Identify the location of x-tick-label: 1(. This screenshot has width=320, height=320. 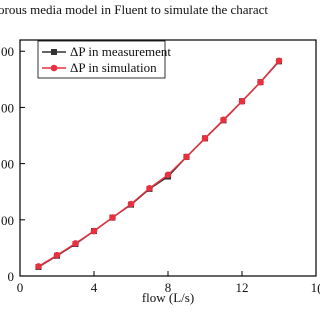
(315, 287).